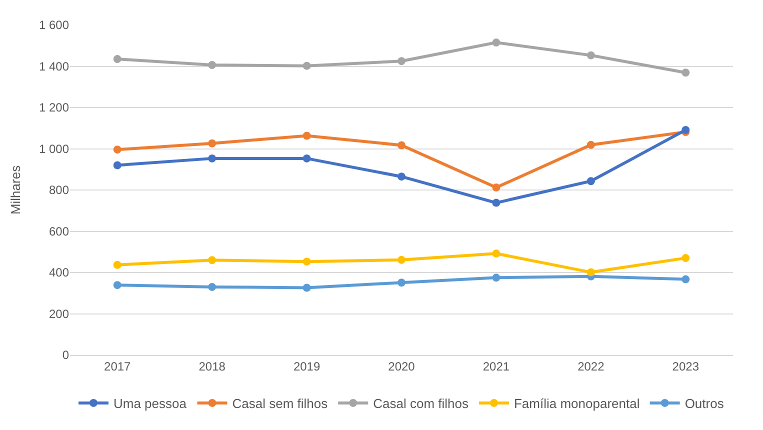 This screenshot has width=763, height=430. Describe the element at coordinates (54, 66) in the screenshot. I see `y-tick-label: 1 400` at that location.